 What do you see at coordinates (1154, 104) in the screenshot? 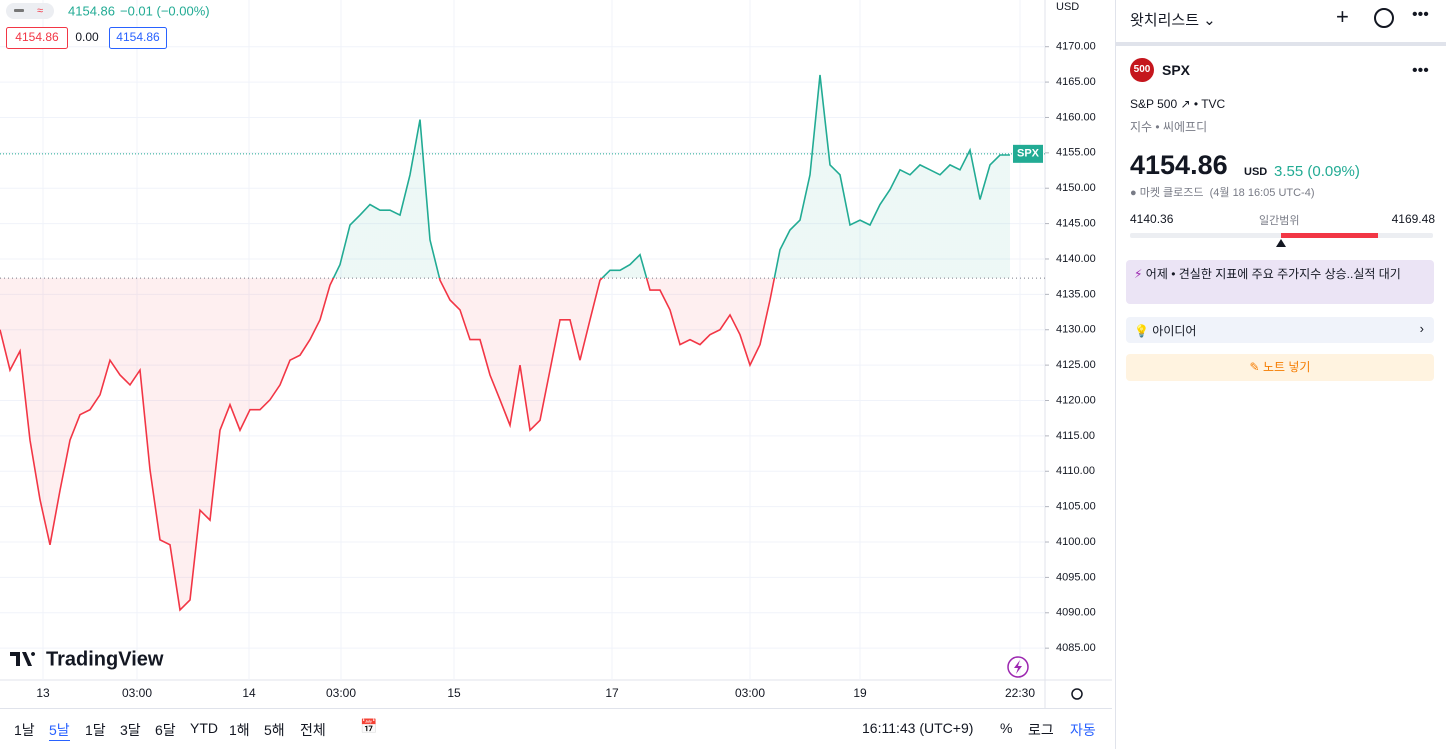
I see `symbol-name: S&P 500` at bounding box center [1154, 104].